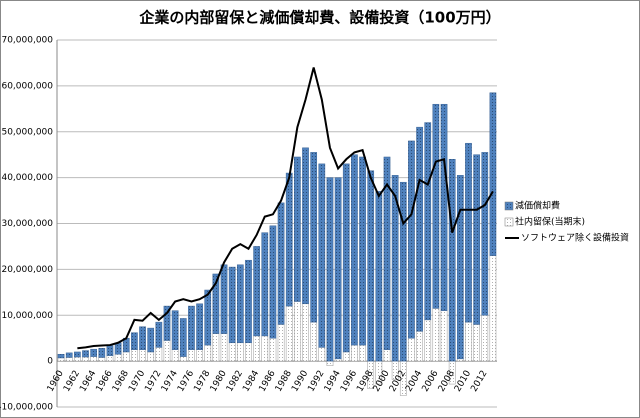 The image size is (640, 418). What do you see at coordinates (550, 222) in the screenshot?
I see `legend-label: 社内留保(当期末)` at bounding box center [550, 222].